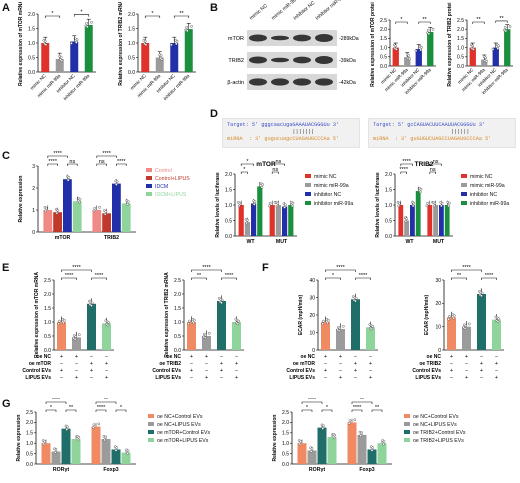 This screenshot has height=483, width=520. What do you see at coordinates (21, 44) in the screenshot?
I see `y-axis-label: Relative expression of mTOR mRNA` at bounding box center [21, 44].